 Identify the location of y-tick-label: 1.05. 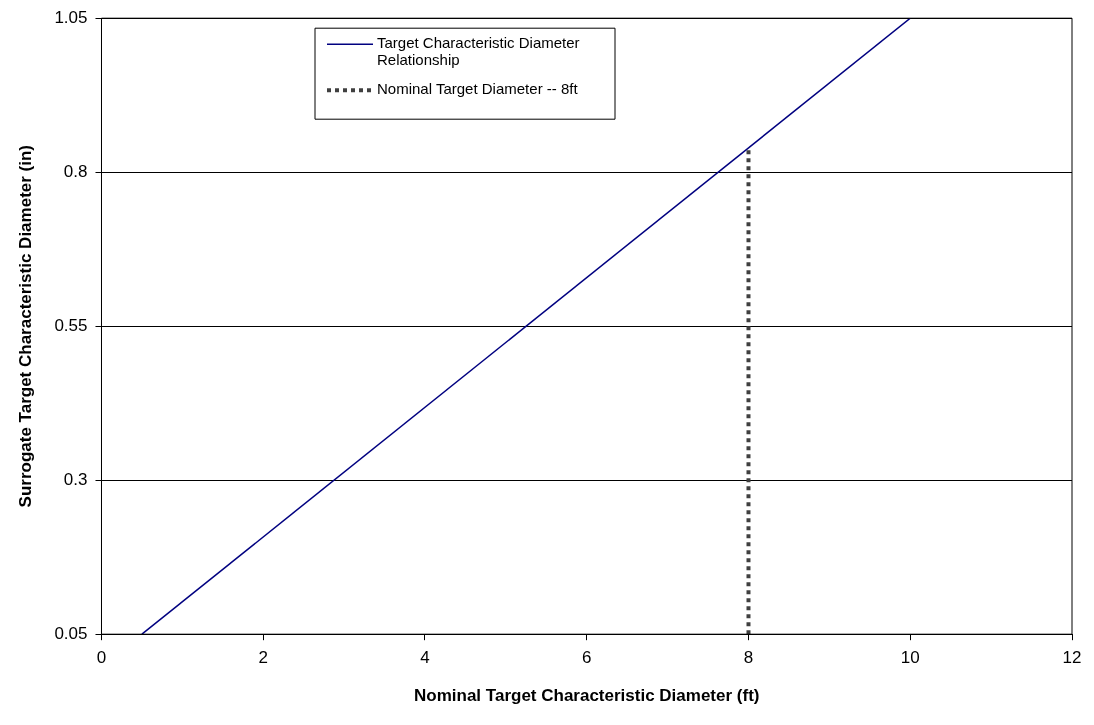
(71, 17).